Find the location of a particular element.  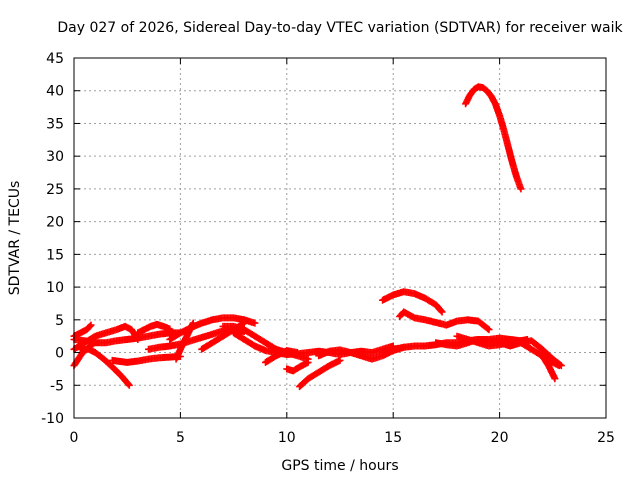

x-tick-label: 10 is located at coordinates (287, 438).